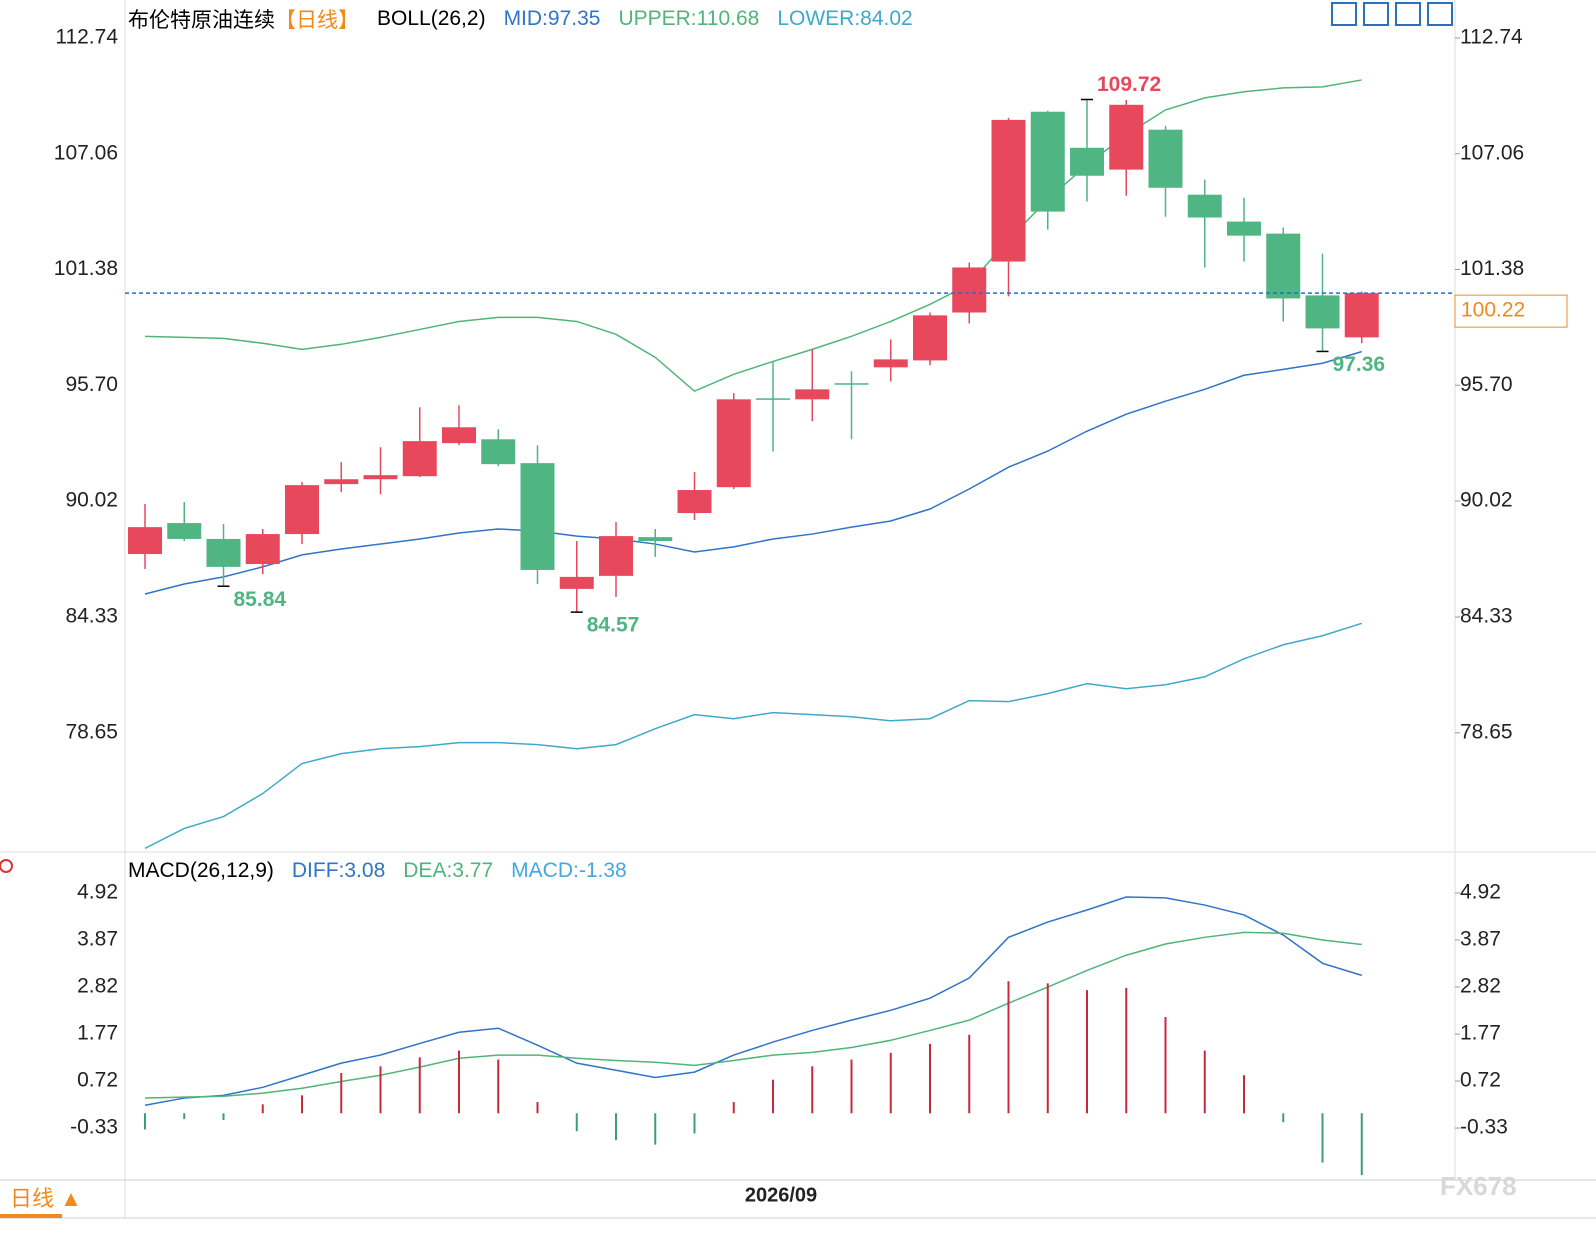  Describe the element at coordinates (781, 1195) in the screenshot. I see `x-tick-label: 2026/09` at that location.